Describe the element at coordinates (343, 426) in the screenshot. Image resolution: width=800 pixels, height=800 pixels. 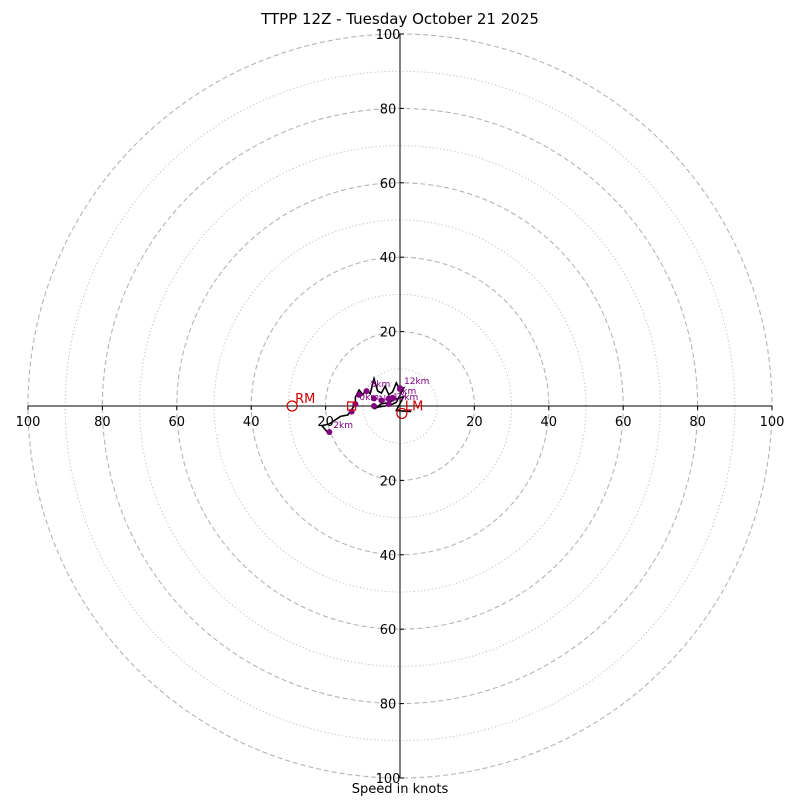
I see `height-marker-label: 2km` at that location.